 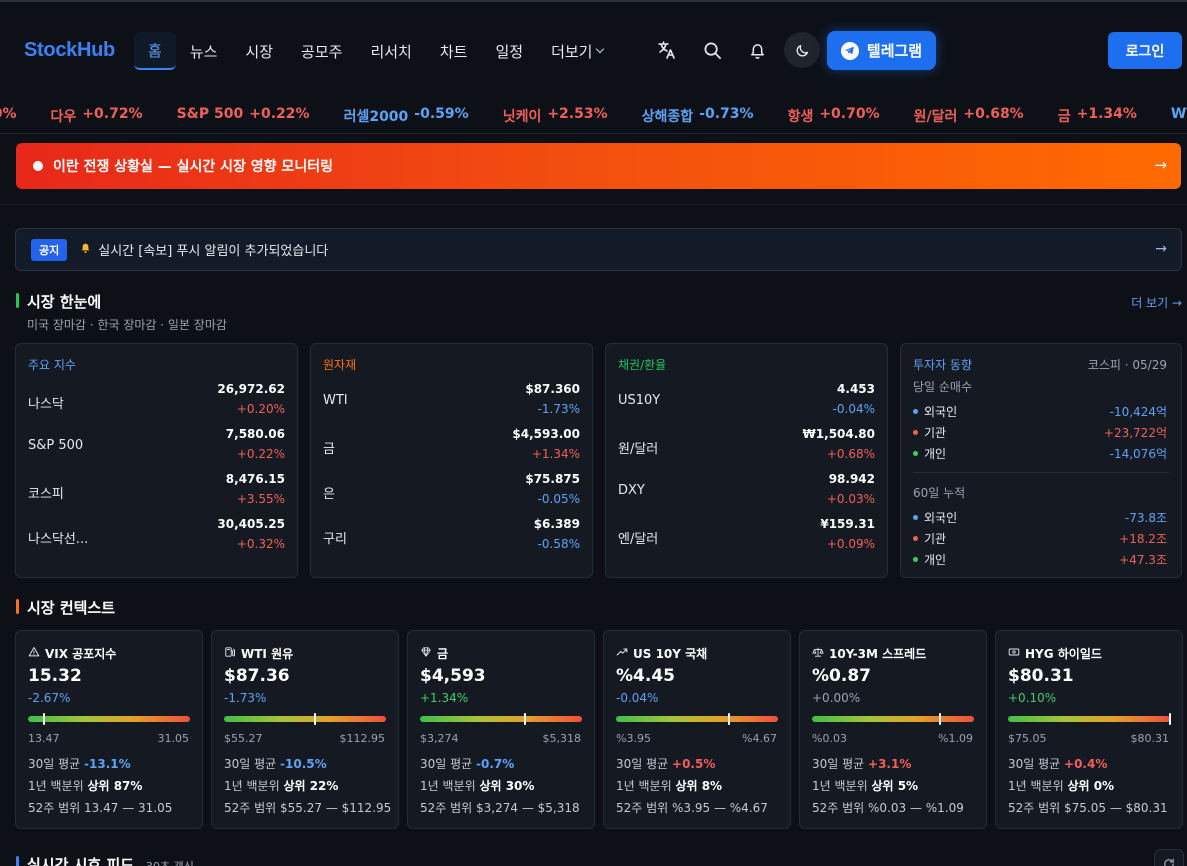 I want to click on investor-value: +18.2조, so click(x=1143, y=539).